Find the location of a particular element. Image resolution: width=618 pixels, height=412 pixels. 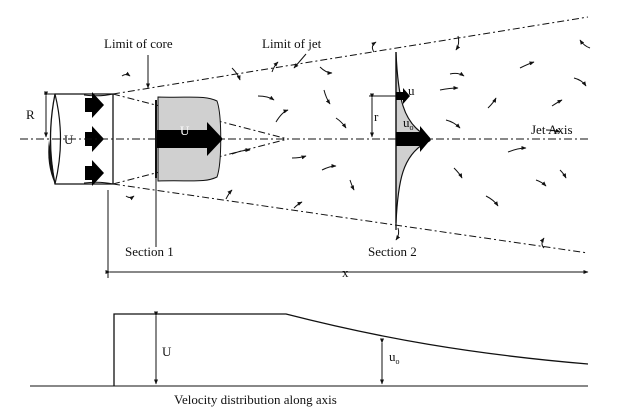

radial-position-dimension is located at coordinates (382, 115).